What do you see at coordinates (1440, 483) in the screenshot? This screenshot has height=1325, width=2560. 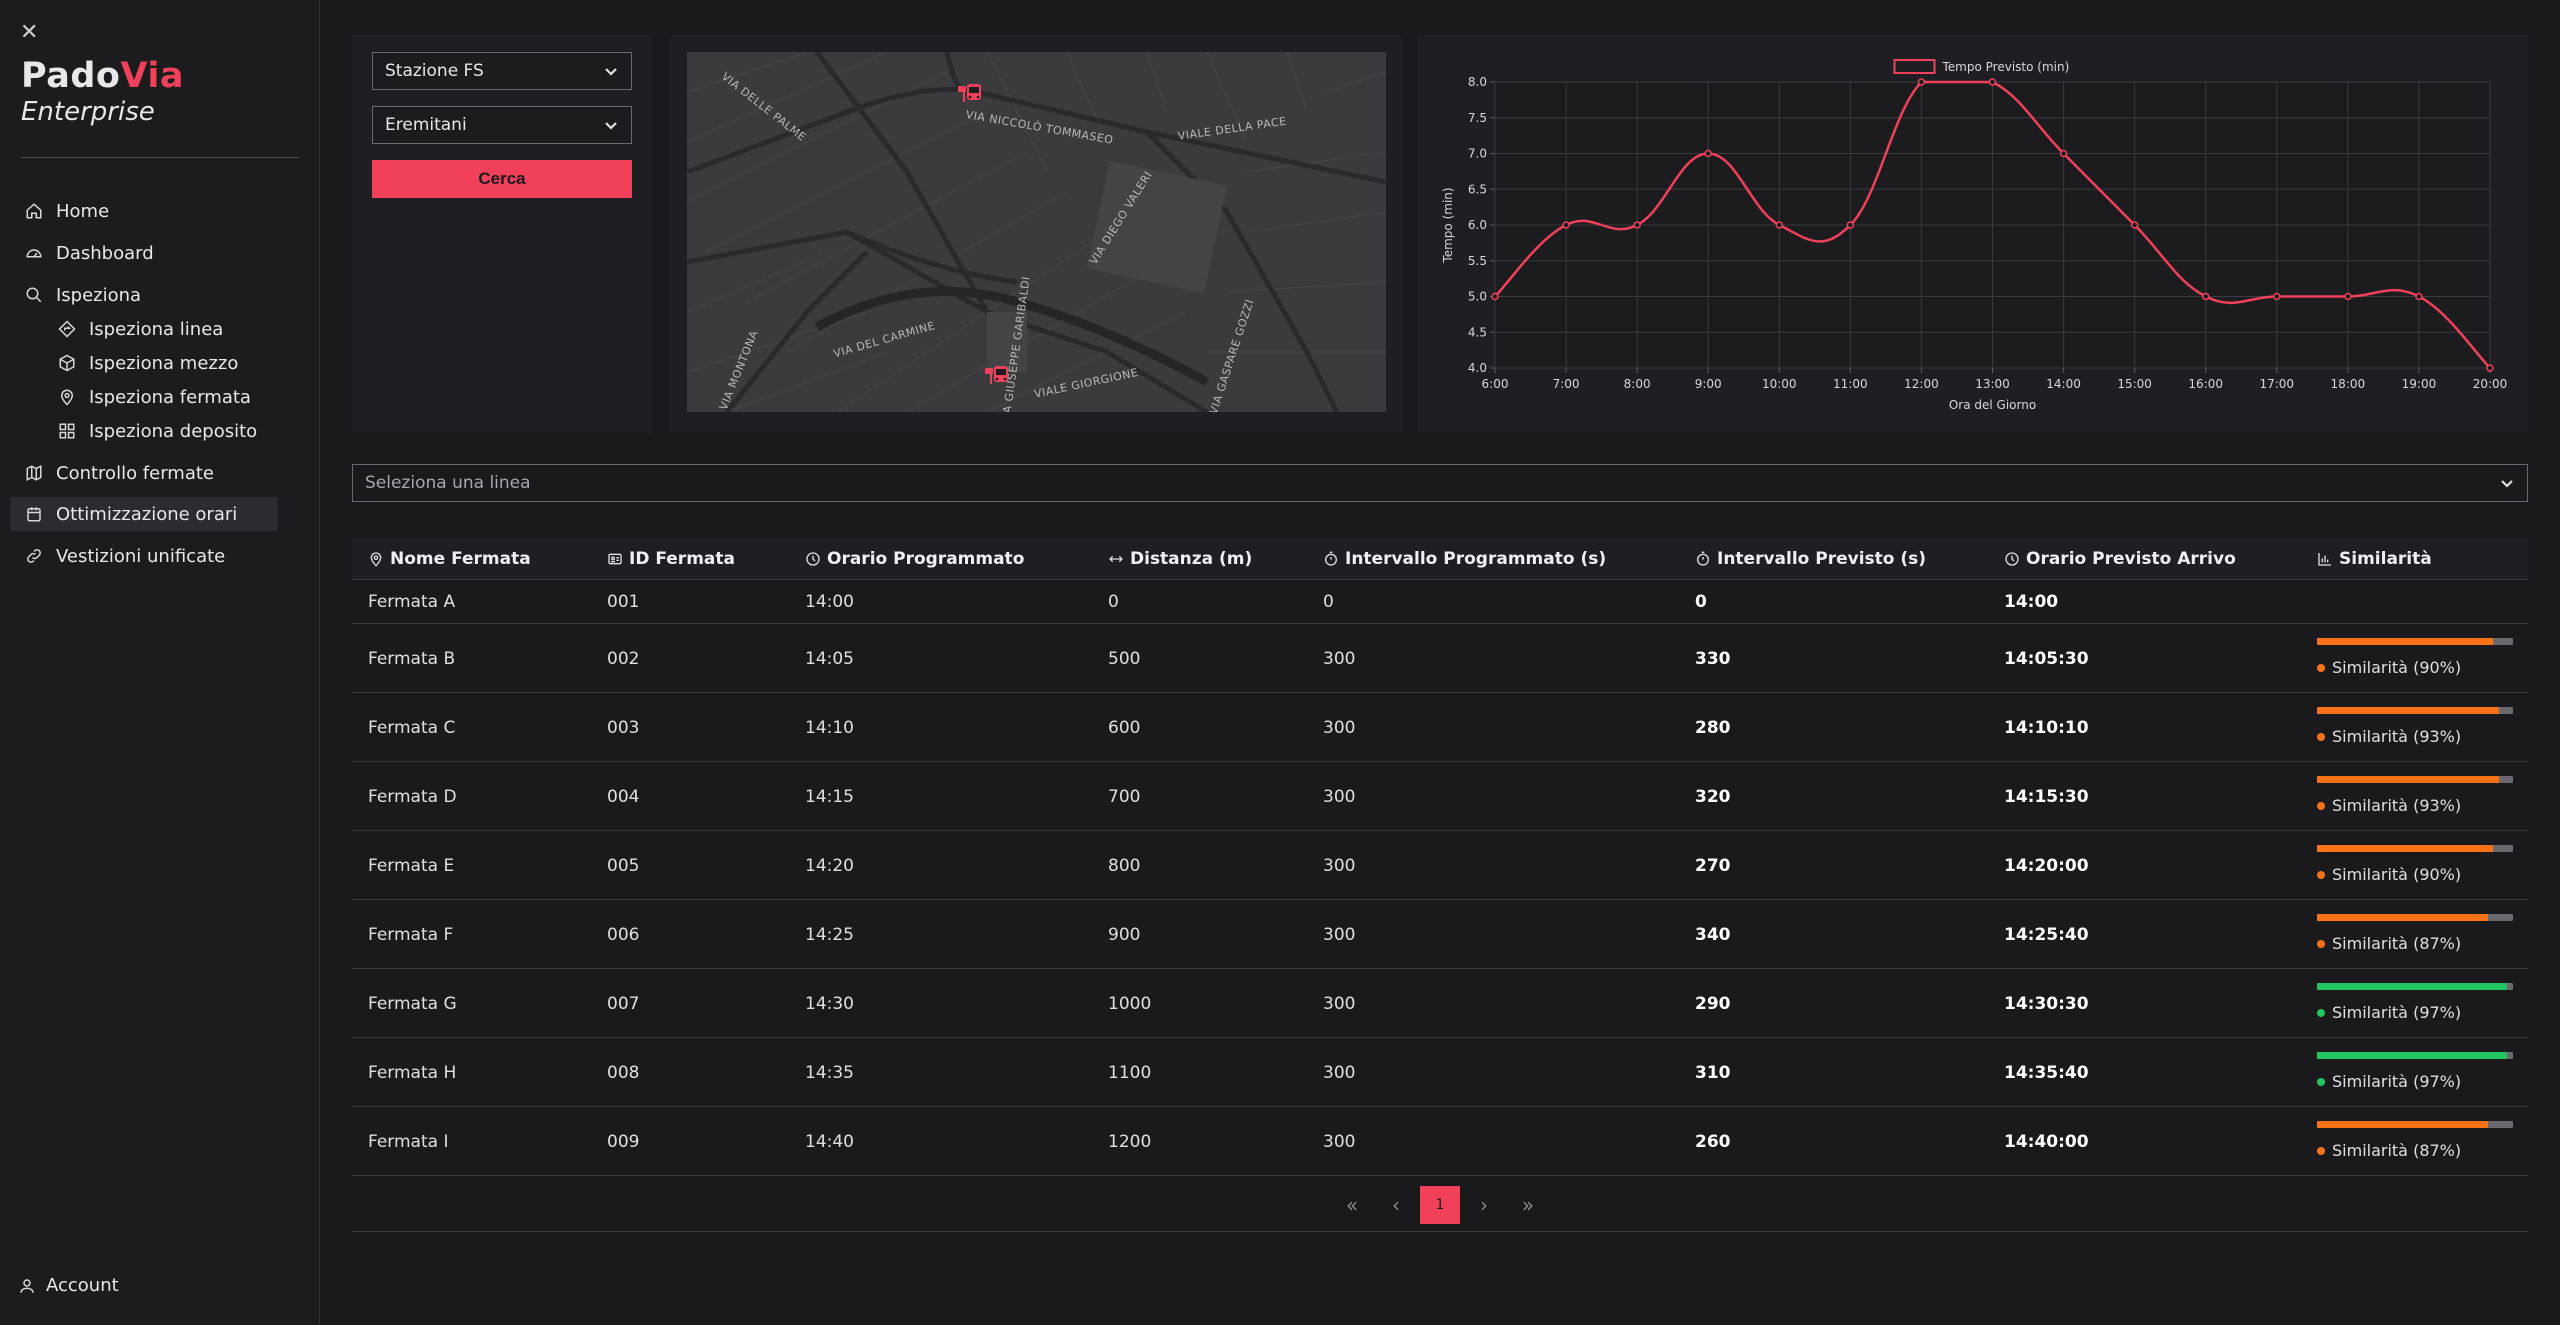 I see `line-select: Seleziona una linea` at bounding box center [1440, 483].